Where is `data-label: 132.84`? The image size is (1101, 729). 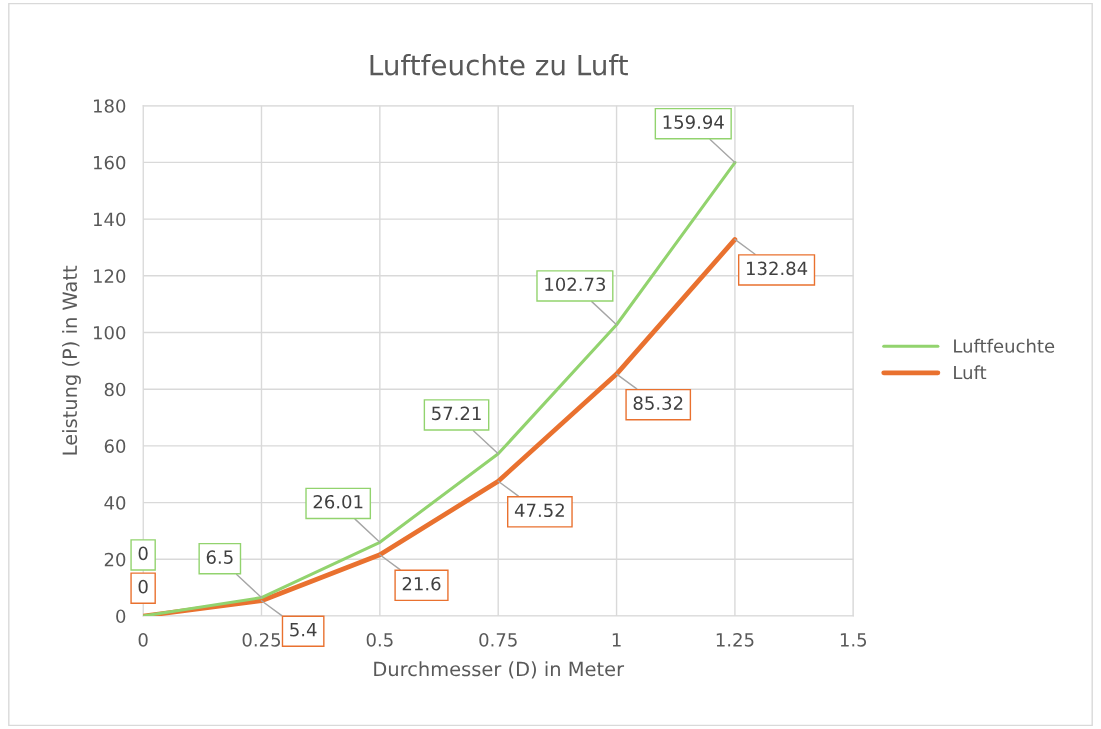 data-label: 132.84 is located at coordinates (777, 268).